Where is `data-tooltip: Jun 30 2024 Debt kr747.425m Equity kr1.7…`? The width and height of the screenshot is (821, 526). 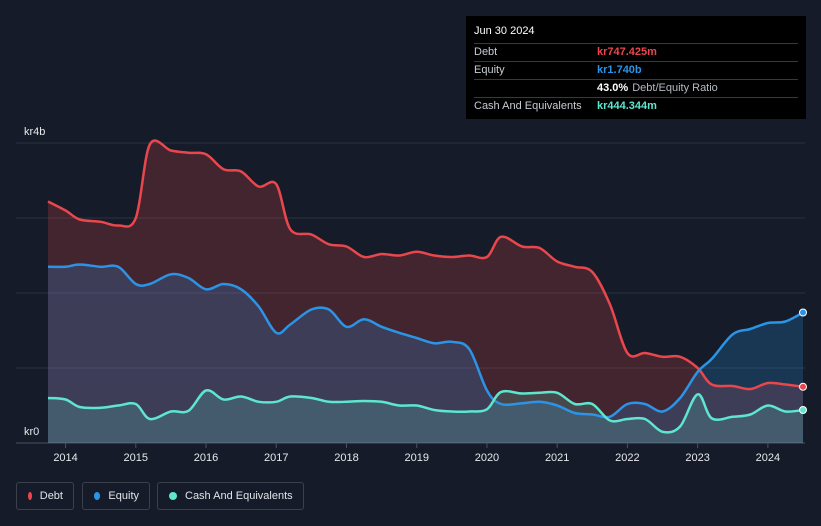 data-tooltip: Jun 30 2024 Debt kr747.425m Equity kr1.7… is located at coordinates (636, 67).